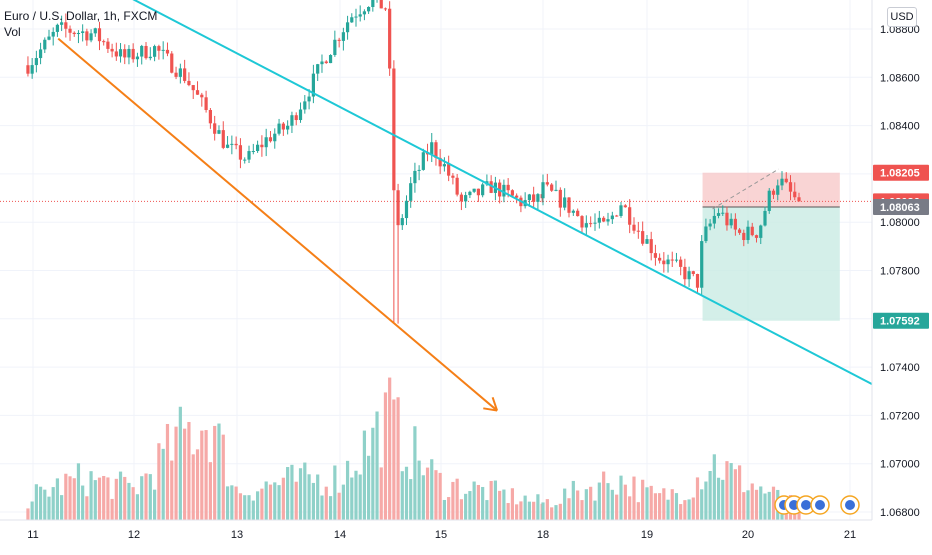  Describe the element at coordinates (902, 17) in the screenshot. I see `currency-button: USD` at that location.